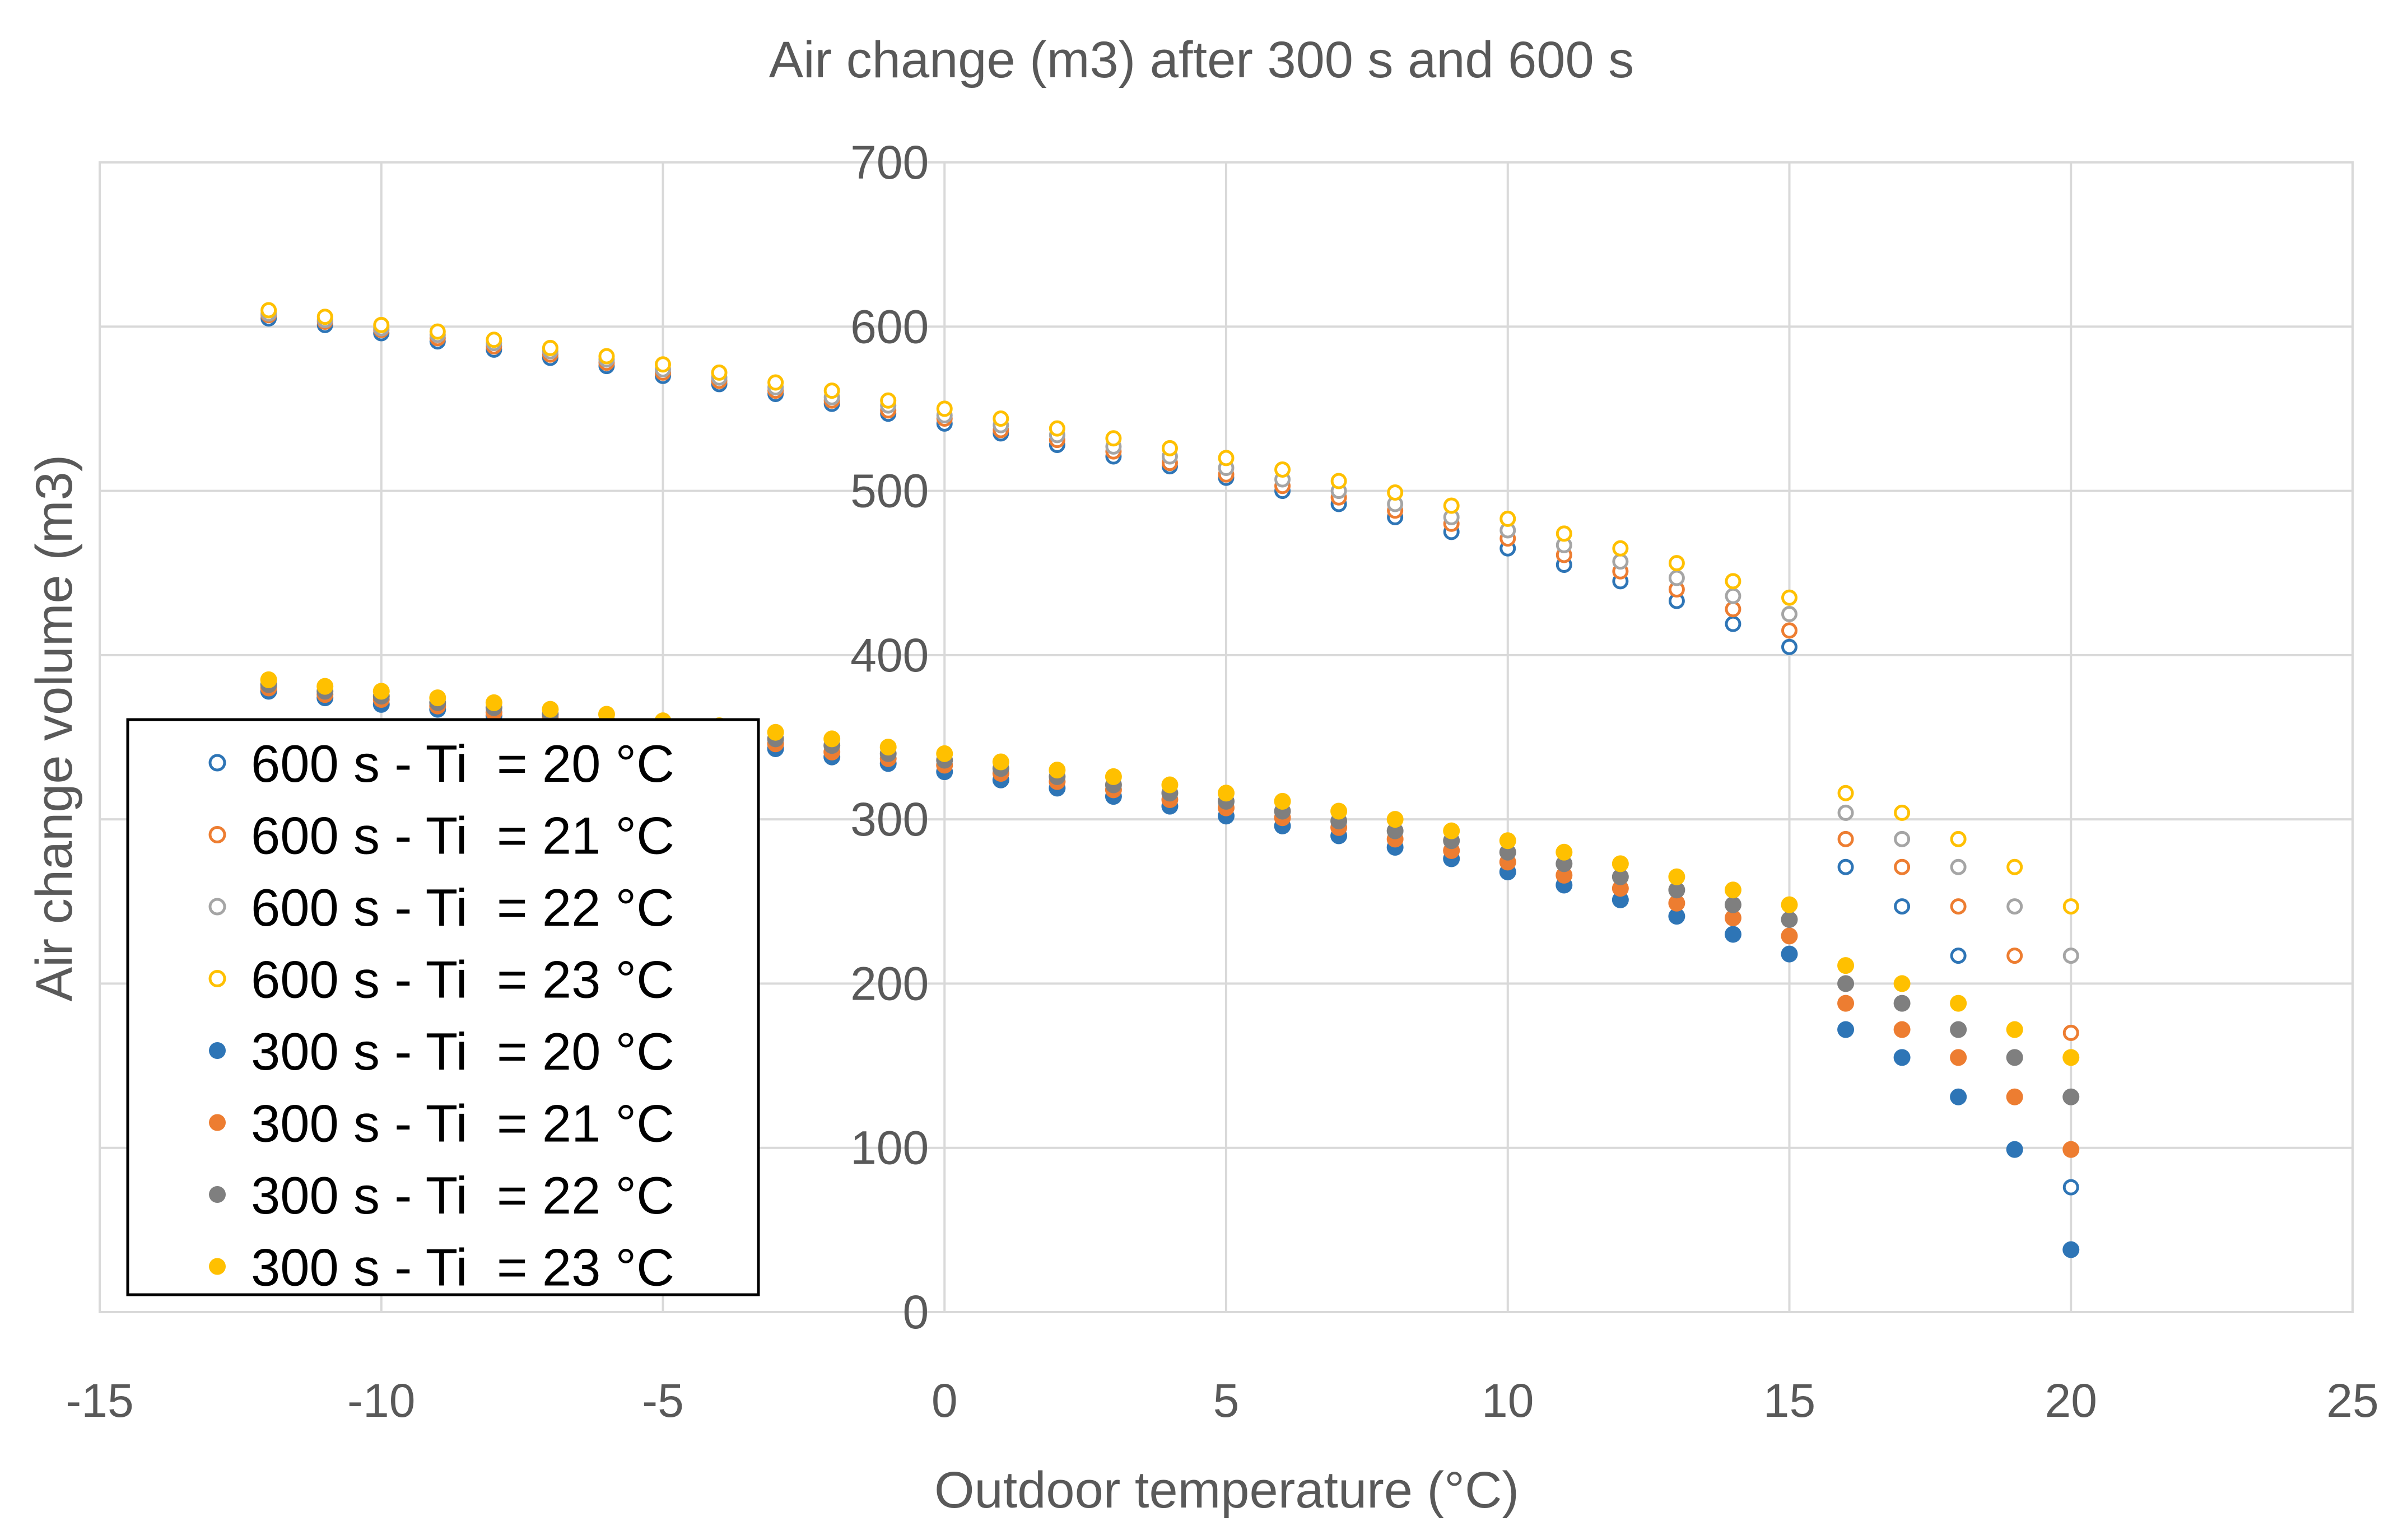  Describe the element at coordinates (441, 1123) in the screenshot. I see `legend-entry: 300 s - Ti = 21 °C` at that location.